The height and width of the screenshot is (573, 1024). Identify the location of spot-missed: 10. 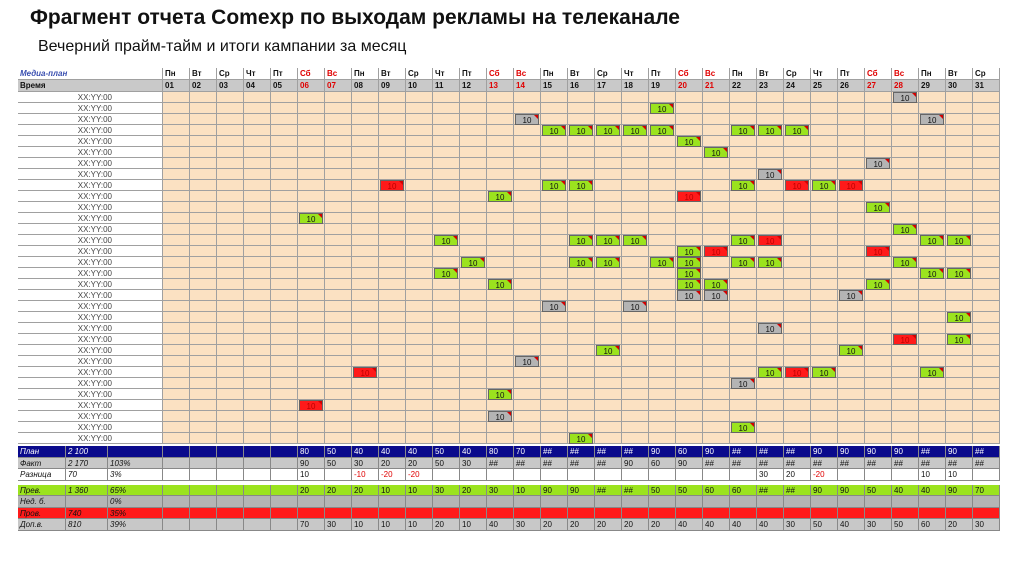
(905, 339).